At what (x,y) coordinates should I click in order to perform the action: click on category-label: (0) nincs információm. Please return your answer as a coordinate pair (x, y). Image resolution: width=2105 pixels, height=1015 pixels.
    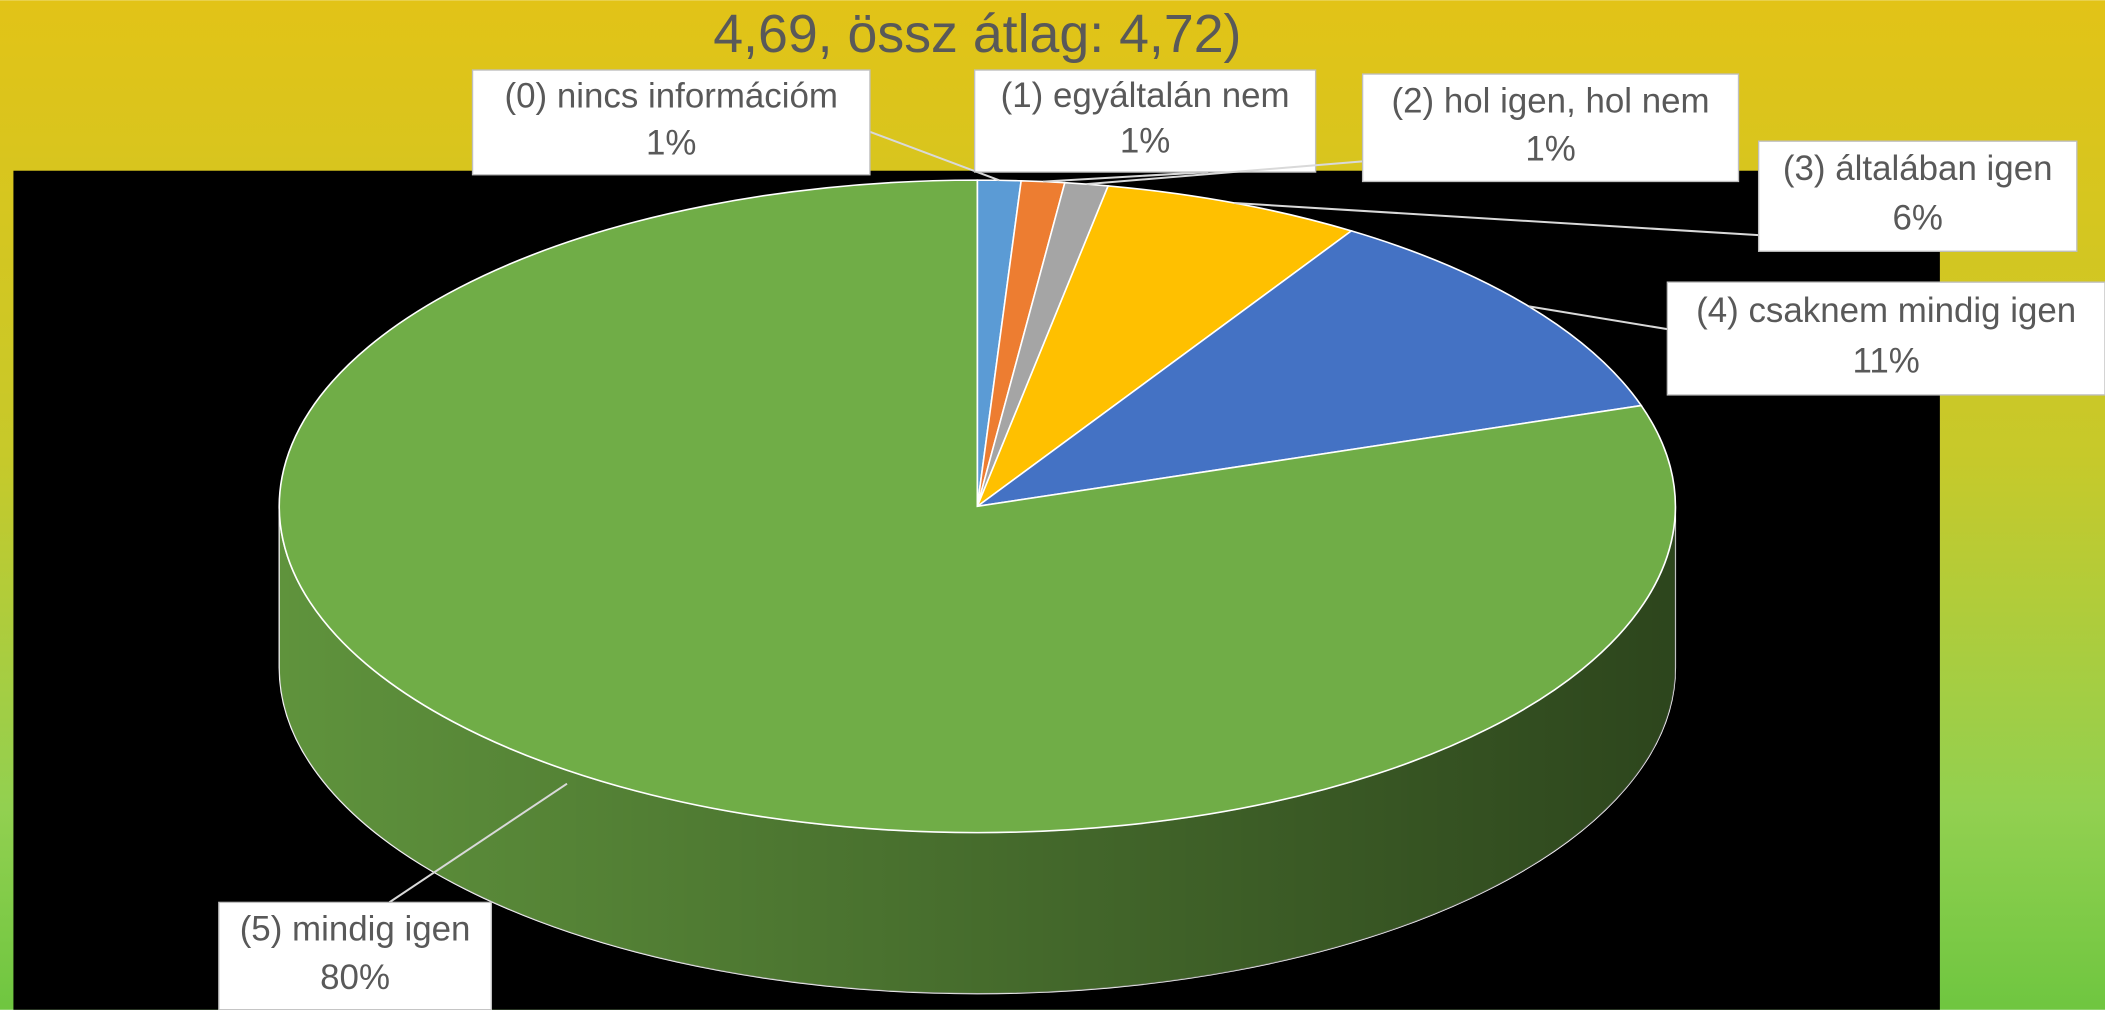
    Looking at the image, I should click on (670, 96).